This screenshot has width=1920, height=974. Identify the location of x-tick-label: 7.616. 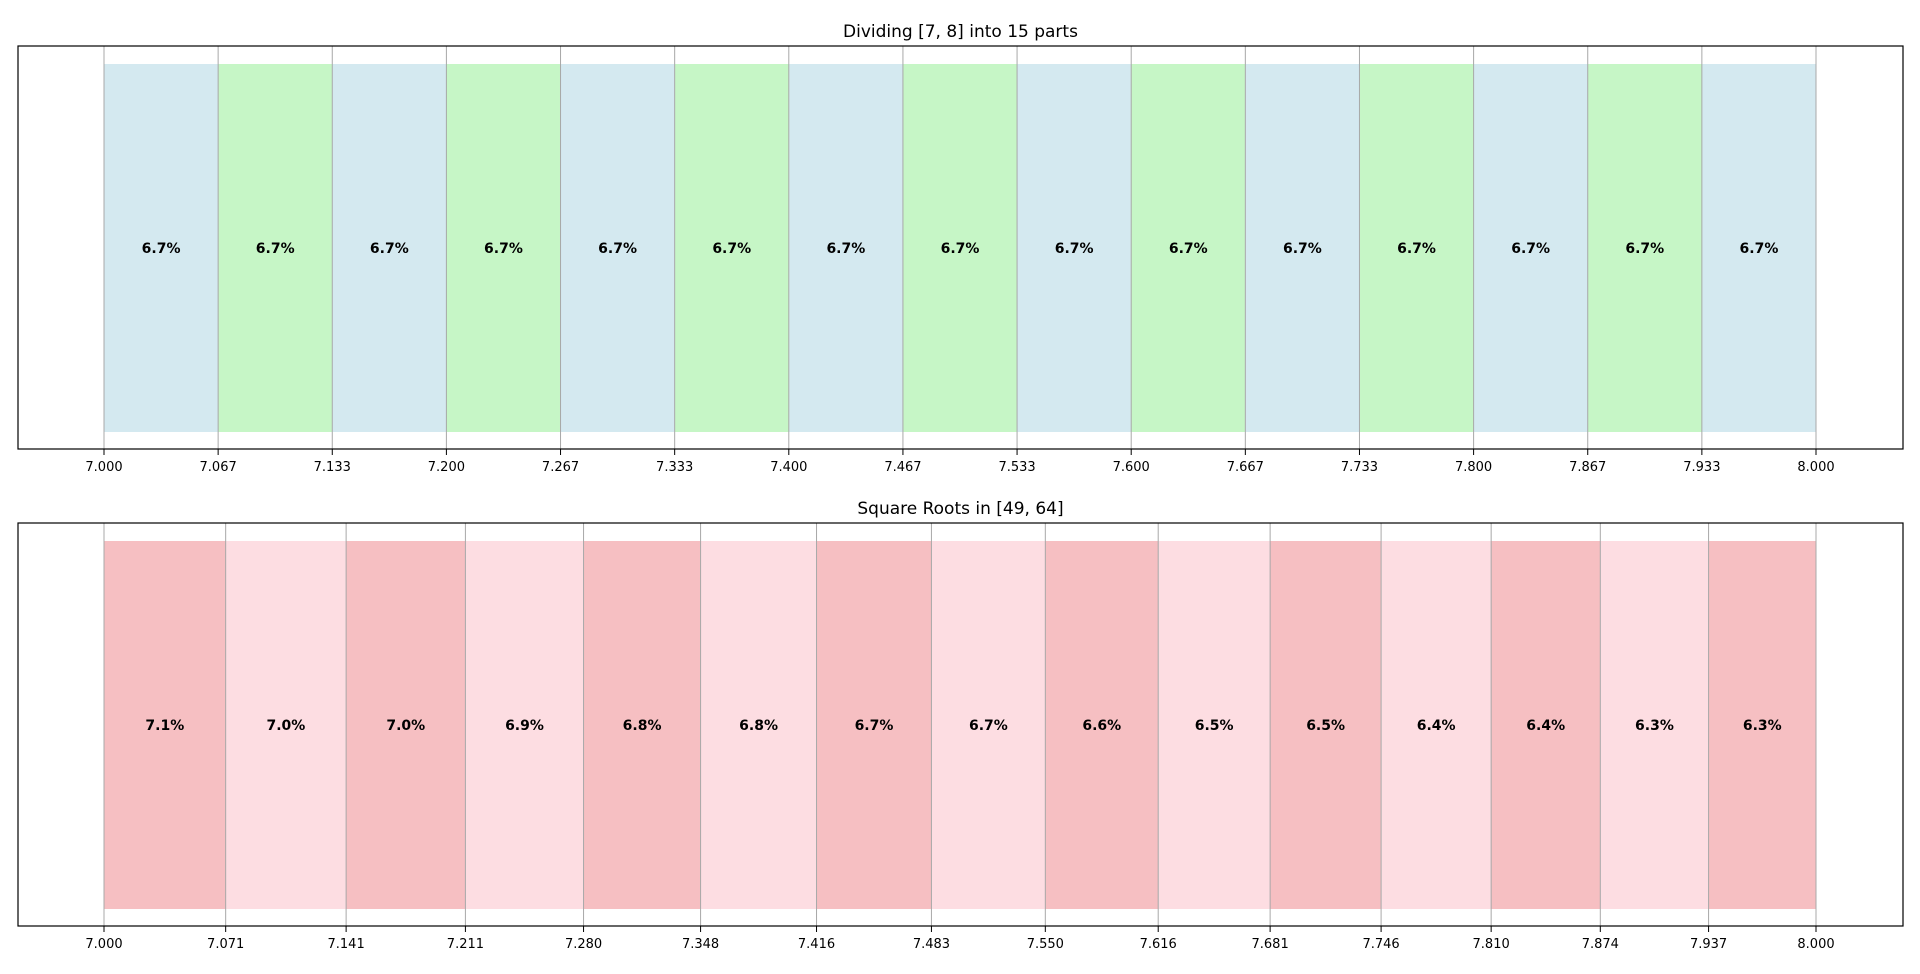
(1158, 944).